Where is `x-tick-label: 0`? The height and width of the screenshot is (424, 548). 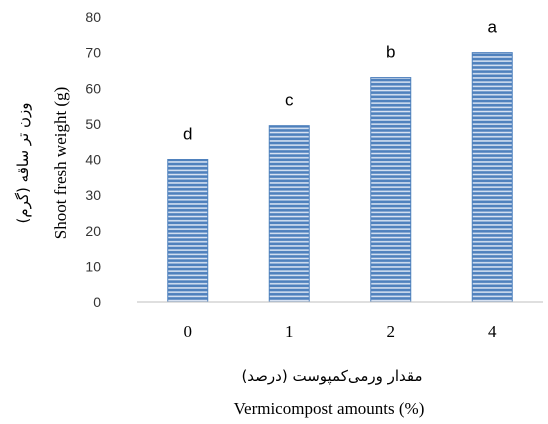 x-tick-label: 0 is located at coordinates (188, 331).